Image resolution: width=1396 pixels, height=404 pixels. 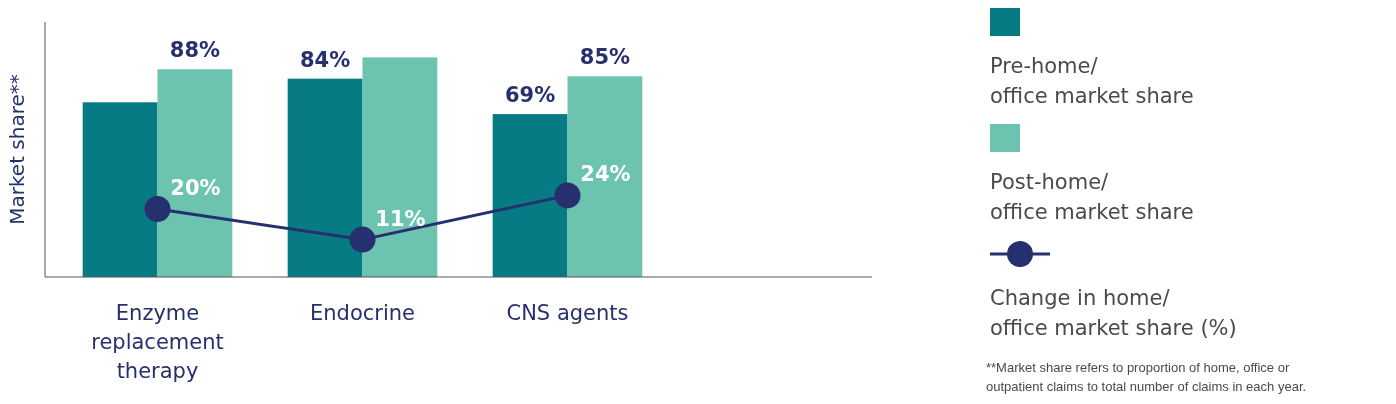 I want to click on data-label: 20%, so click(x=195, y=188).